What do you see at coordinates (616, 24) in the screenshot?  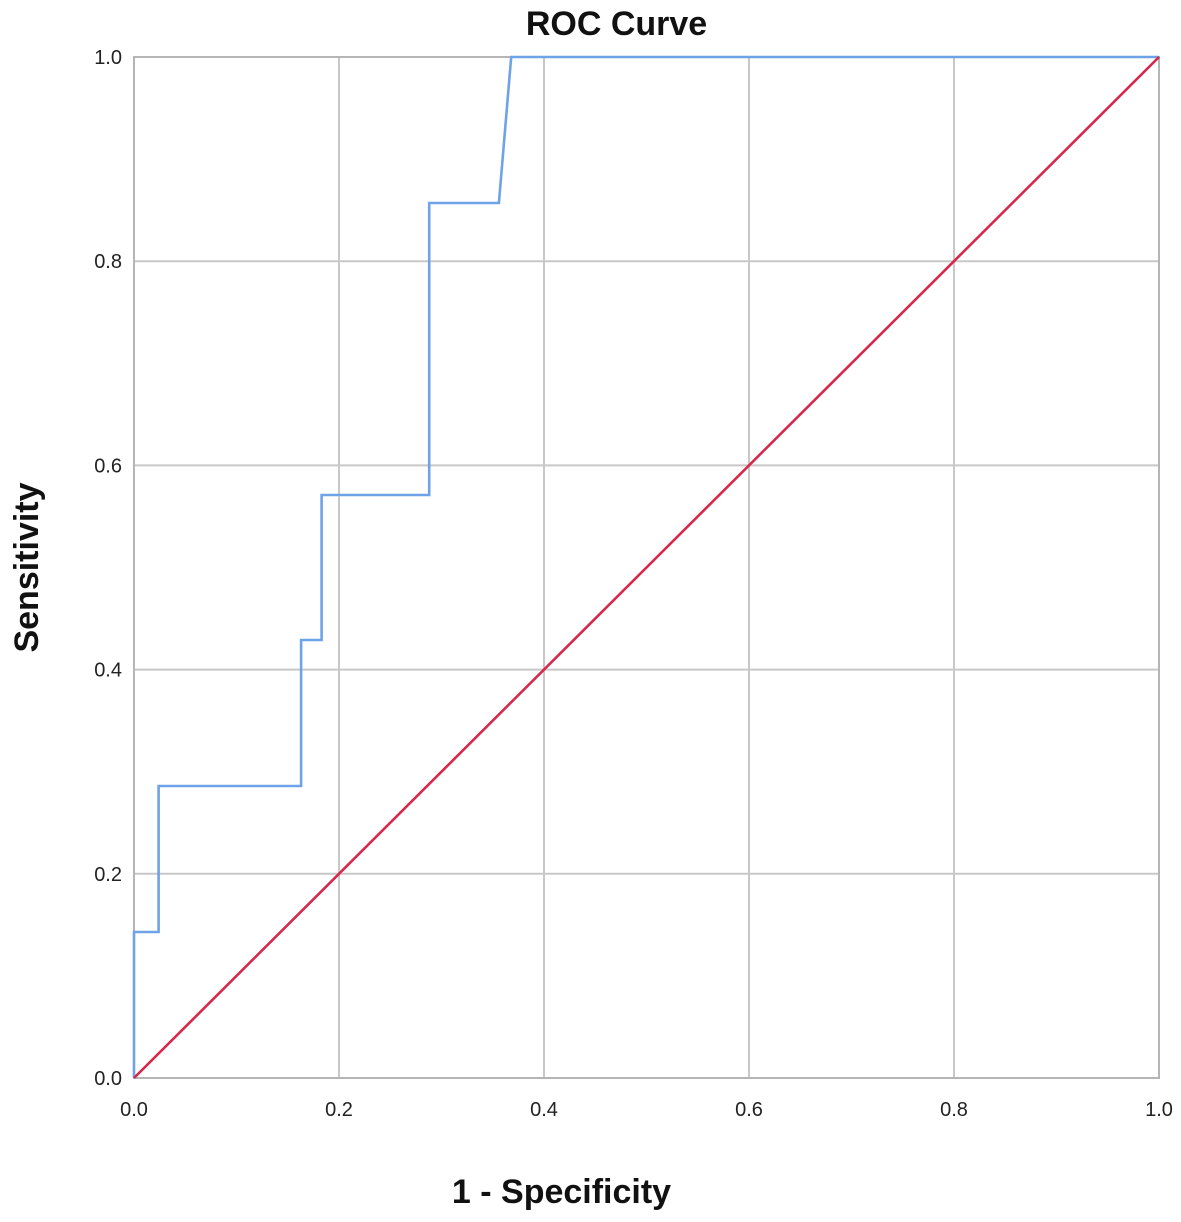 I see `chart-title: ROC Curve` at bounding box center [616, 24].